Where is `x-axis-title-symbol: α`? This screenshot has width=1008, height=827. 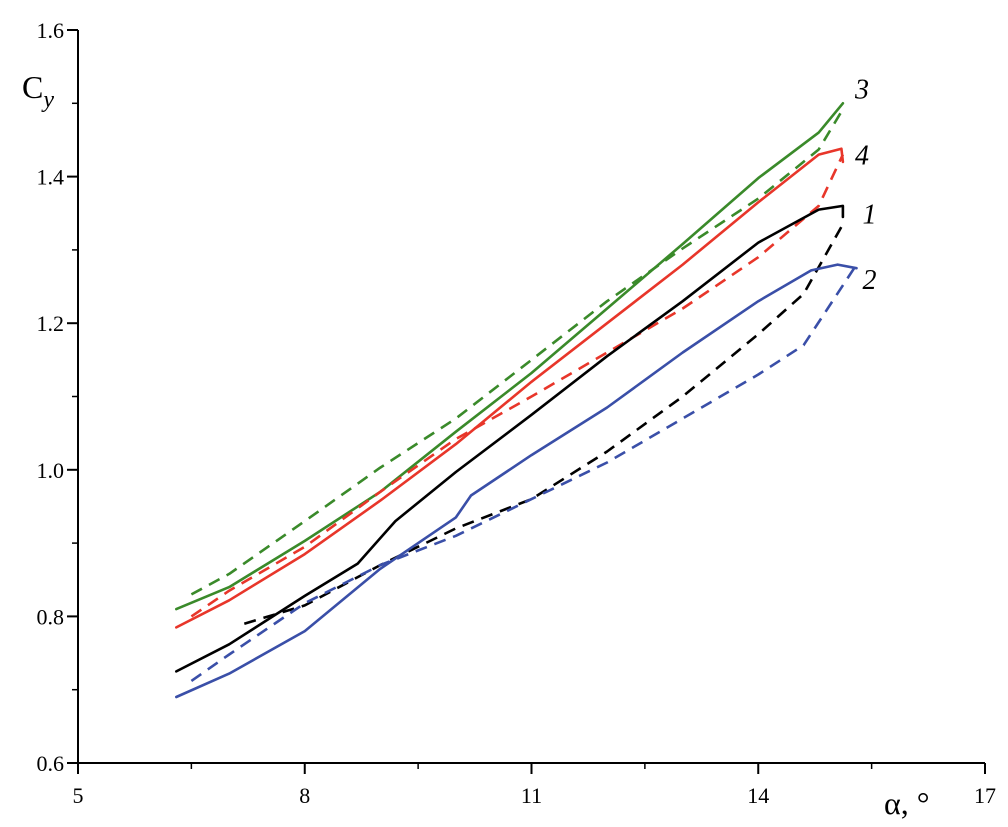
x-axis-title-symbol: α is located at coordinates (892, 803).